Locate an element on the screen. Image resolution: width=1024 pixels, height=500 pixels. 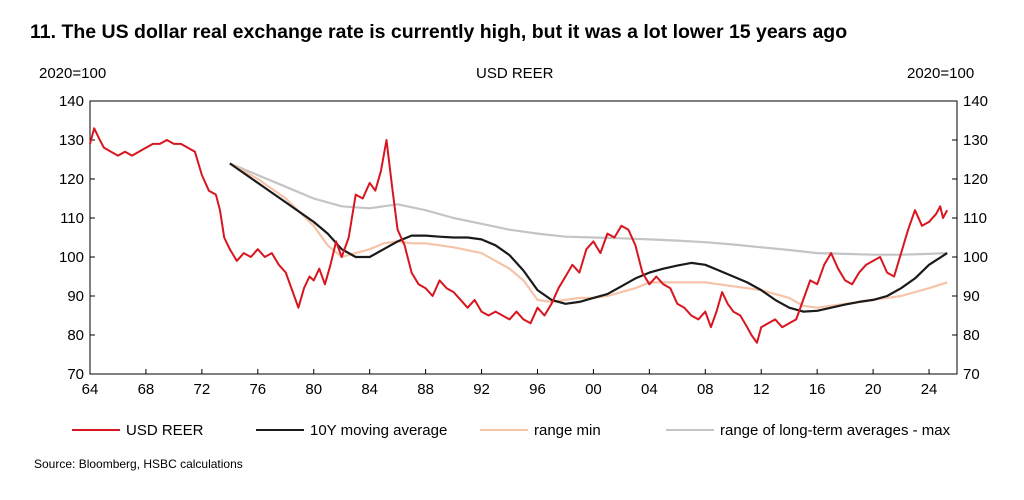
y-tick-label-left: 90 is located at coordinates (75, 296).